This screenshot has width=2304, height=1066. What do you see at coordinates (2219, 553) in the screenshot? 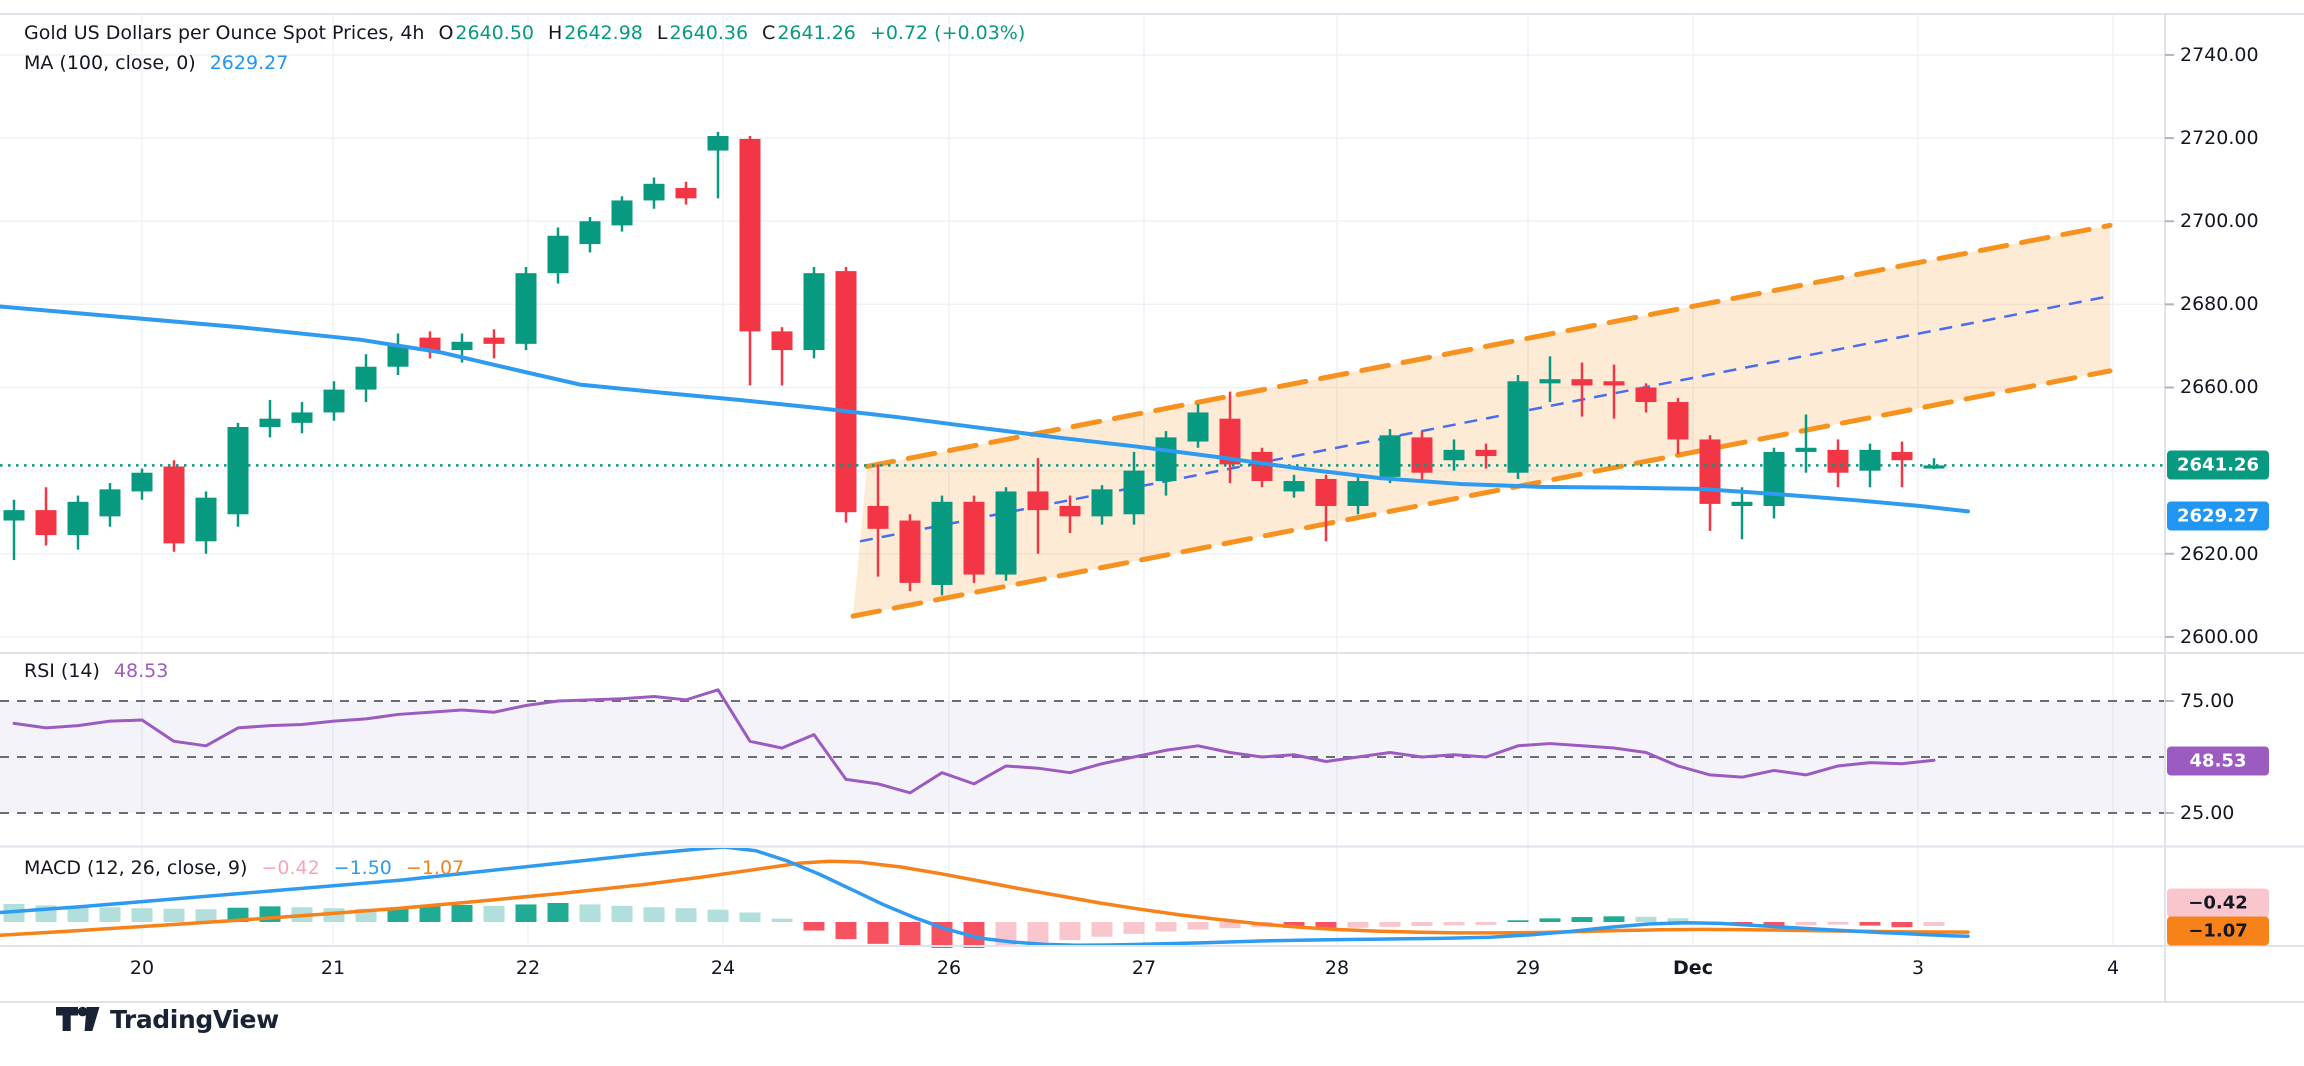
I see `price-axis-label: 2620.00` at bounding box center [2219, 553].